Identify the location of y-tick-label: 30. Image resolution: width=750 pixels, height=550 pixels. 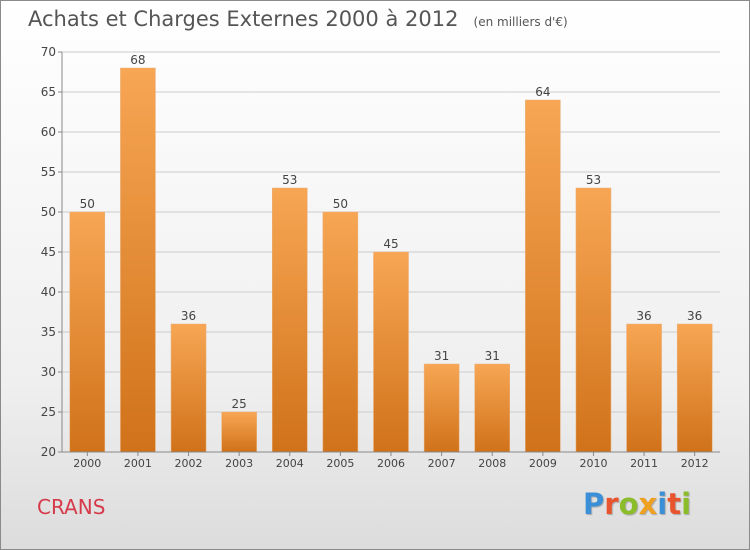
(48, 372).